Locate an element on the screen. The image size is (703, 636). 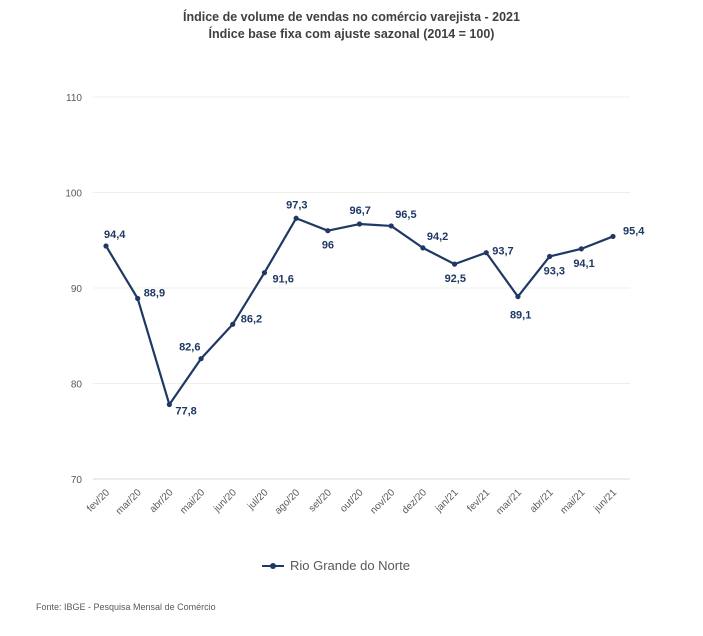
data-label: 86,2 is located at coordinates (251, 319).